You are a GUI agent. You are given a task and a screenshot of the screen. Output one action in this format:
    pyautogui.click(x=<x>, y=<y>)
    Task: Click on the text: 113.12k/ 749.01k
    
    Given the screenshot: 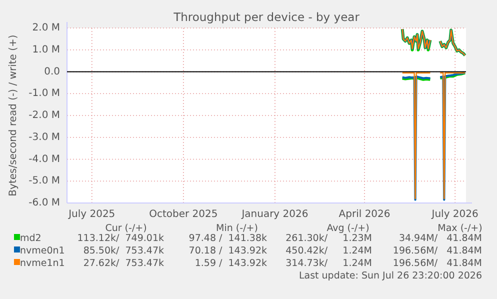 What is the action you would take?
    pyautogui.click(x=120, y=238)
    